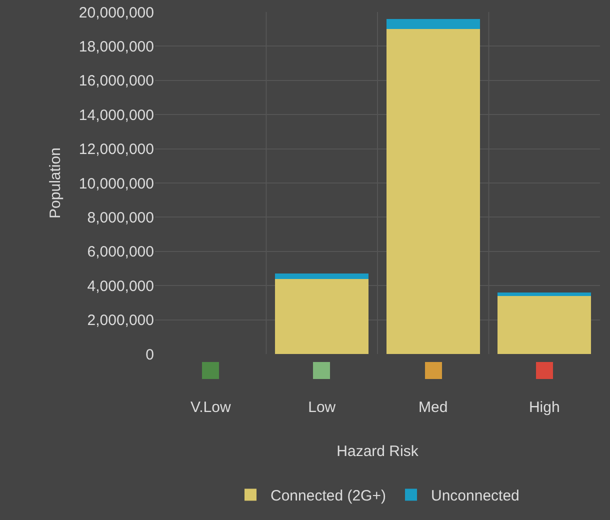  Describe the element at coordinates (116, 81) in the screenshot. I see `y-tick-label: 16,000,000` at that location.